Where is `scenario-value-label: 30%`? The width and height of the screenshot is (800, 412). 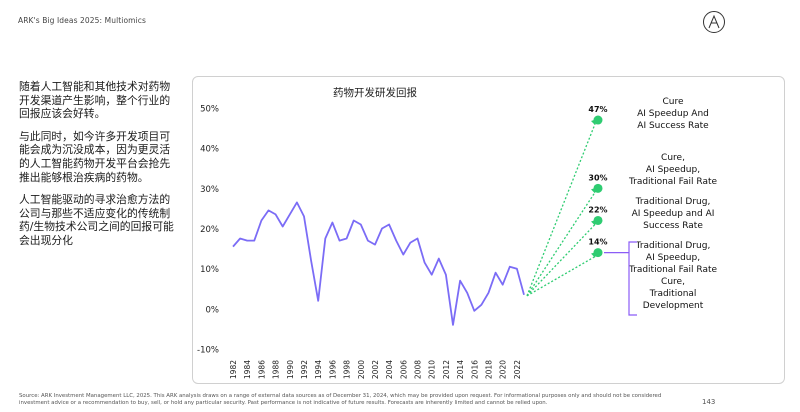
scenario-value-label: 30% is located at coordinates (597, 177).